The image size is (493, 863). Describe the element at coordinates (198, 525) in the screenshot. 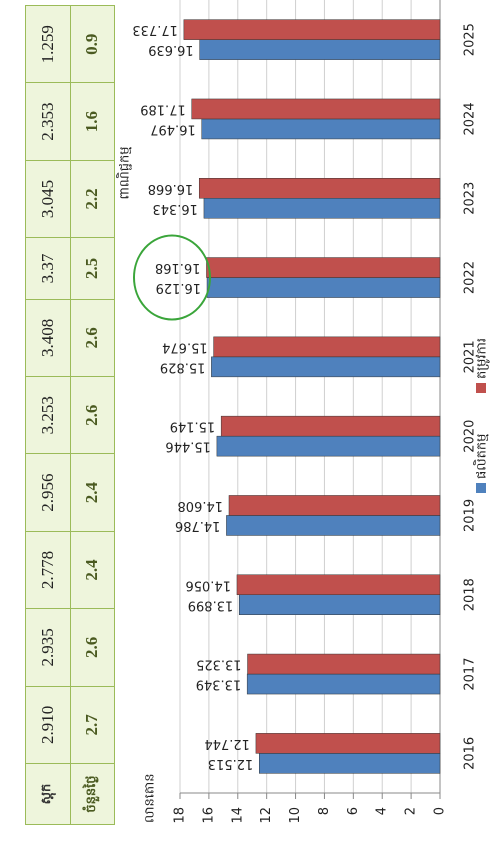

I see `data-label: 14.786` at that location.